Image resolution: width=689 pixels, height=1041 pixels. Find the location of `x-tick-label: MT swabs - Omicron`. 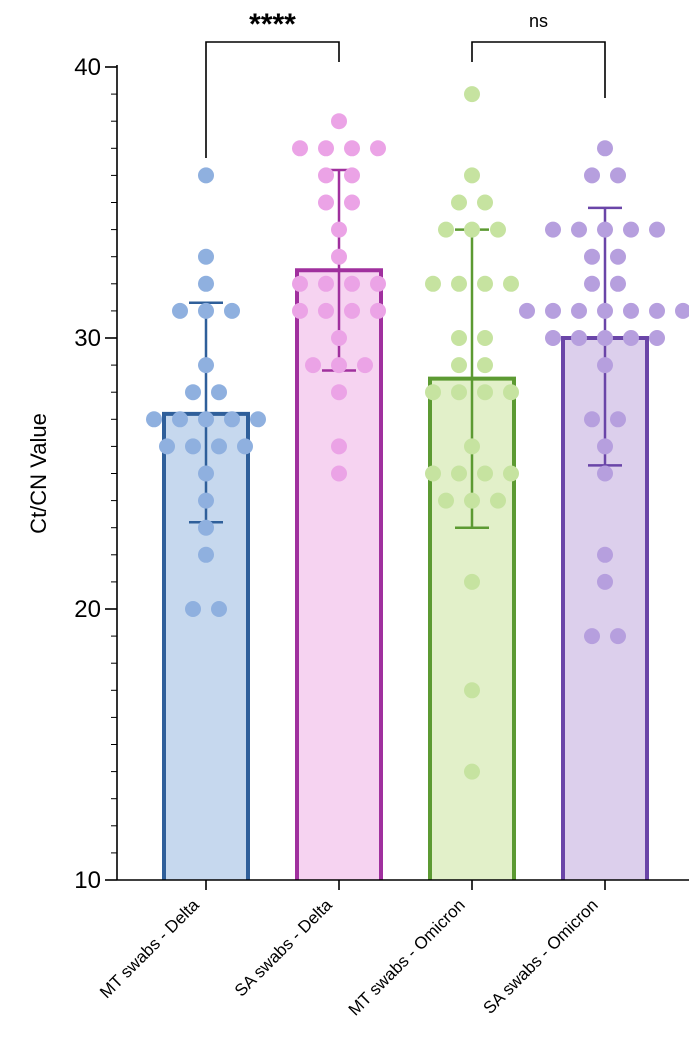

x-tick-label: MT swabs - Omicron is located at coordinates (407, 957).